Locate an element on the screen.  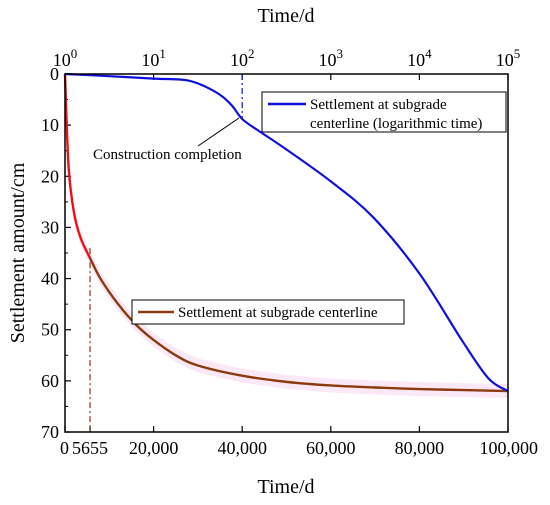
y-tick-label: 60 is located at coordinates (50, 381).